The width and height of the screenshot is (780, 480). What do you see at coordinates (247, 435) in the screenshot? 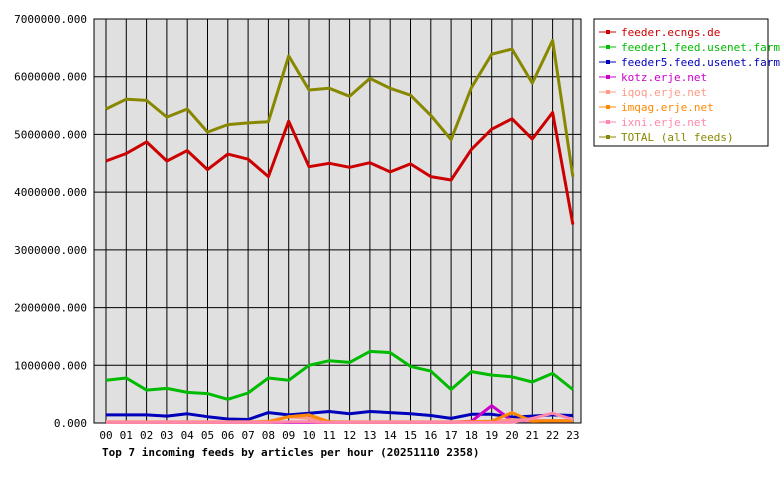
I see `x-tick-label: 07` at bounding box center [247, 435].